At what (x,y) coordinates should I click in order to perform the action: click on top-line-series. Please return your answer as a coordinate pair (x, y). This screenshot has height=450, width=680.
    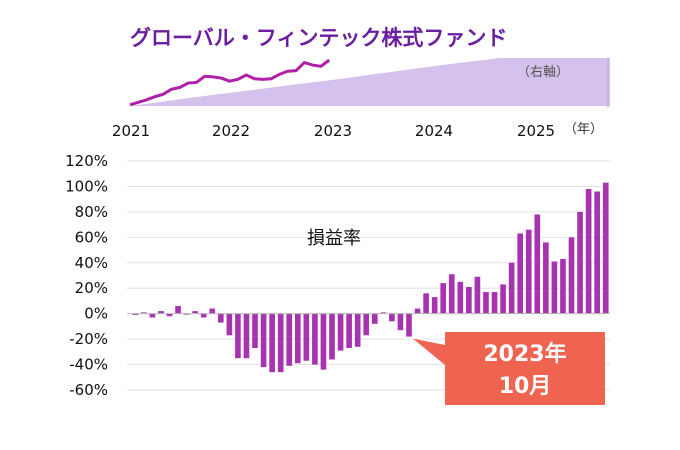
    Looking at the image, I should click on (230, 82).